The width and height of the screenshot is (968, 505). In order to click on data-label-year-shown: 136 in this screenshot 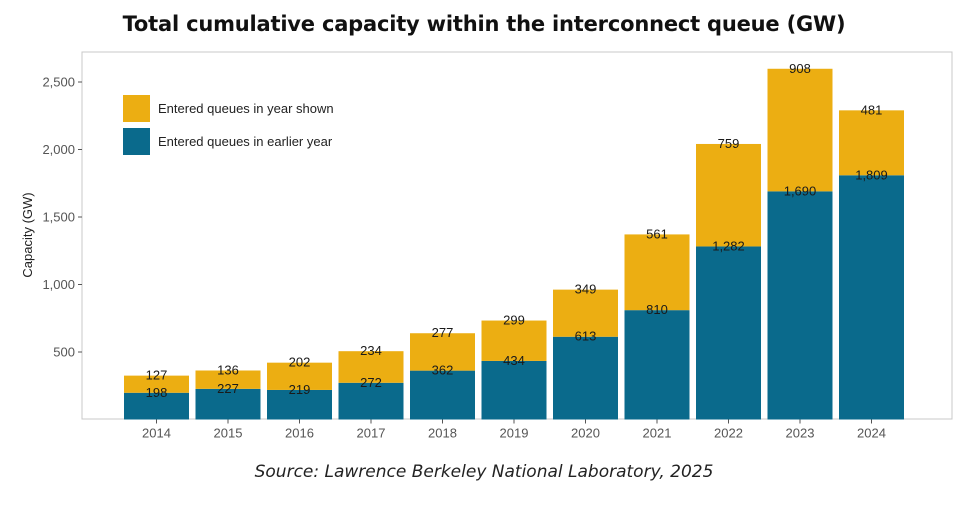, I will do `click(228, 369)`.